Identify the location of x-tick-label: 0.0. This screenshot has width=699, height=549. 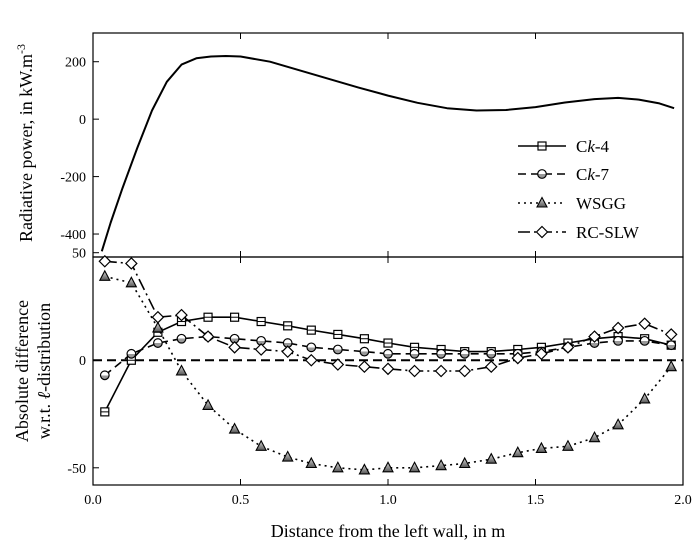
(93, 500).